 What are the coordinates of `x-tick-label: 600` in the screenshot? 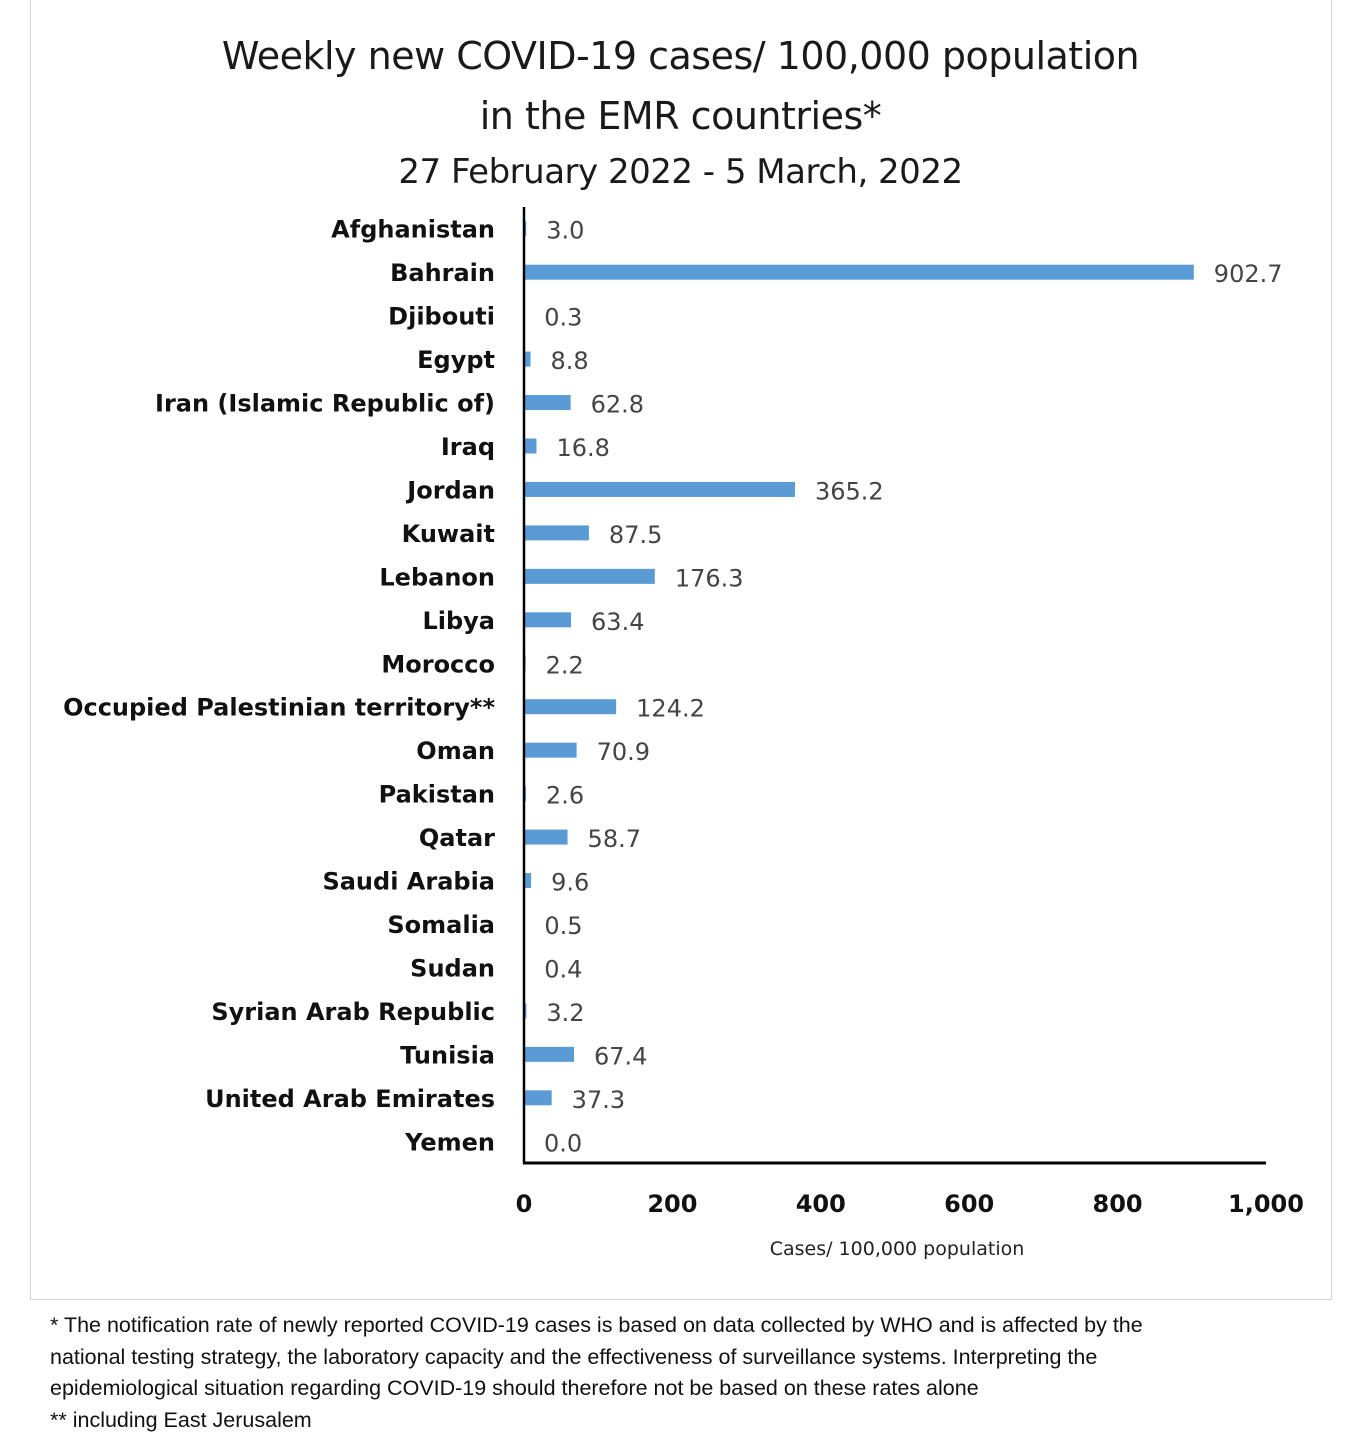 It's located at (969, 1204).